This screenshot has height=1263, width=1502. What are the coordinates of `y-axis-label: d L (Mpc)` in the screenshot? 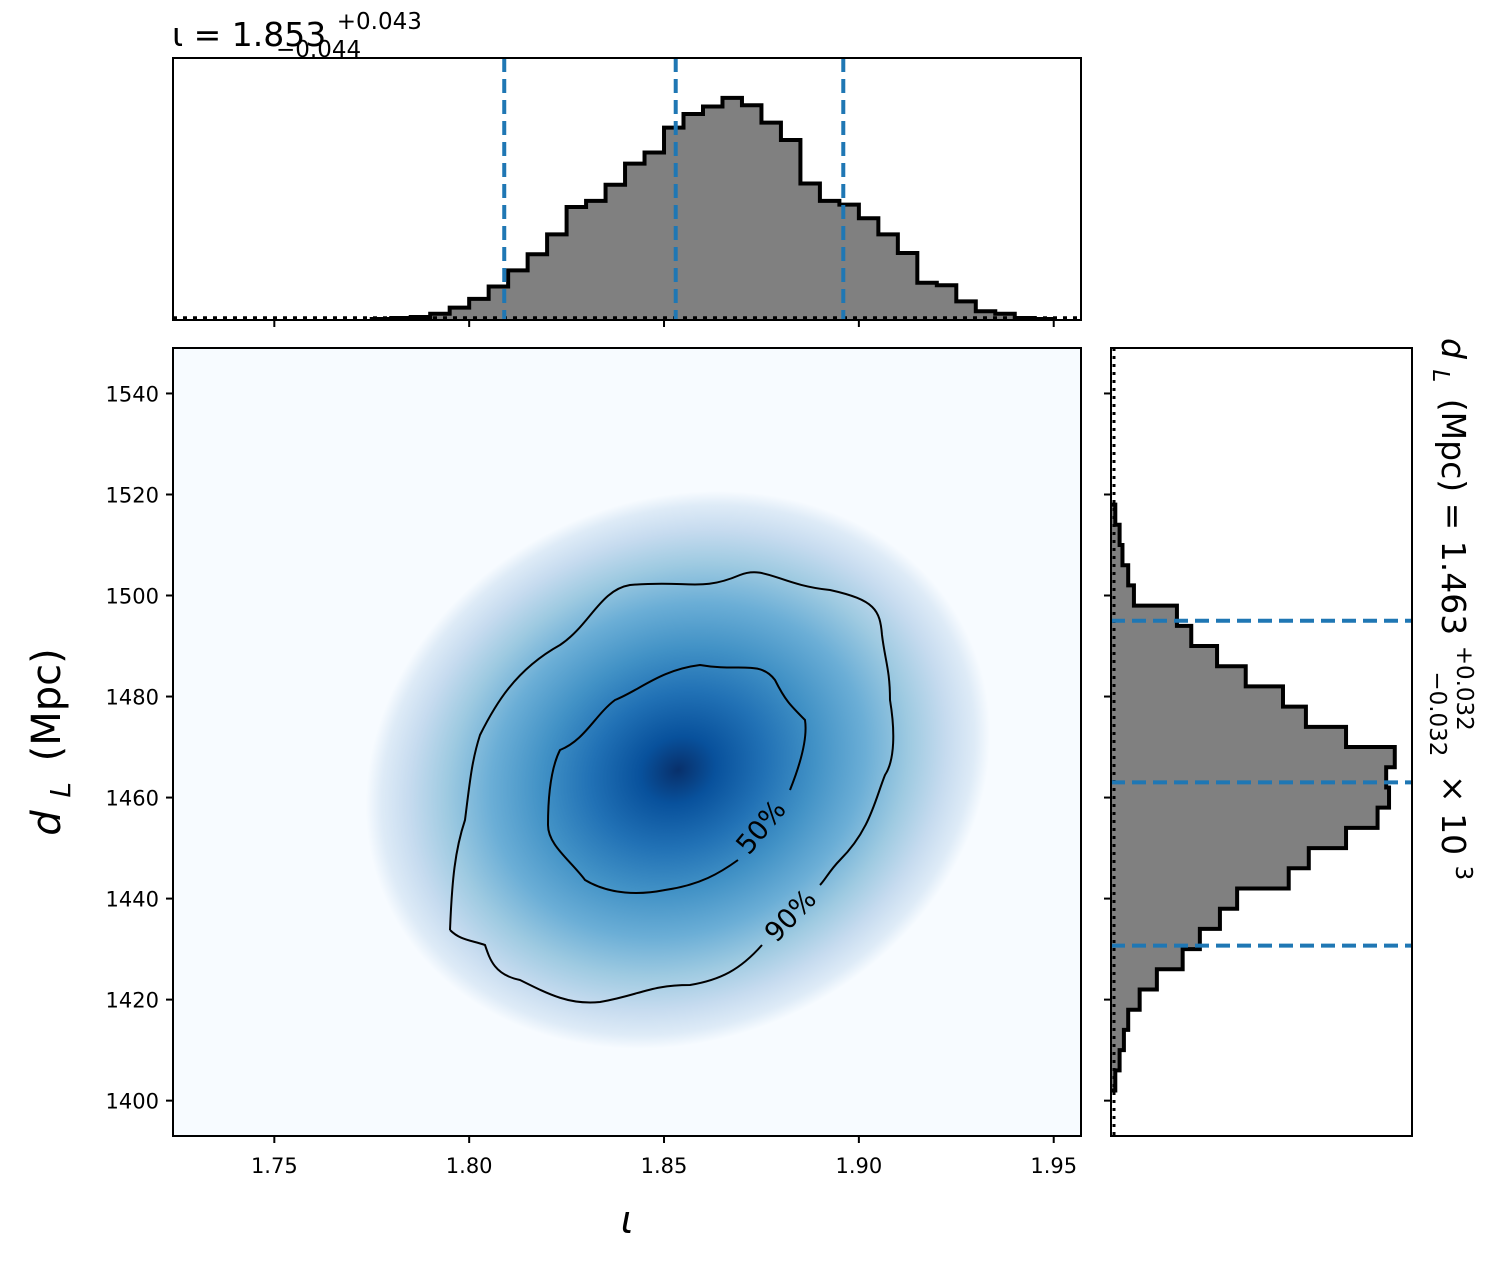 It's located at (52, 742).